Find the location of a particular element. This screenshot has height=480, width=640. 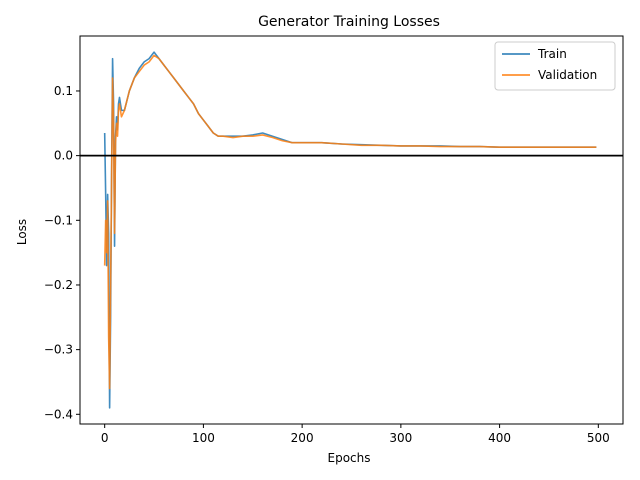

legend-label-train: Train is located at coordinates (552, 54).